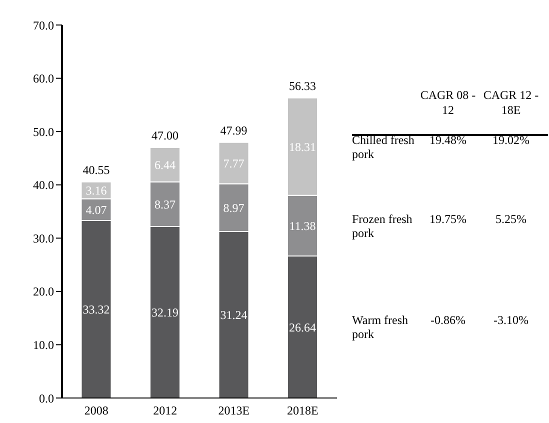  I want to click on total-label: 47.00, so click(165, 135).